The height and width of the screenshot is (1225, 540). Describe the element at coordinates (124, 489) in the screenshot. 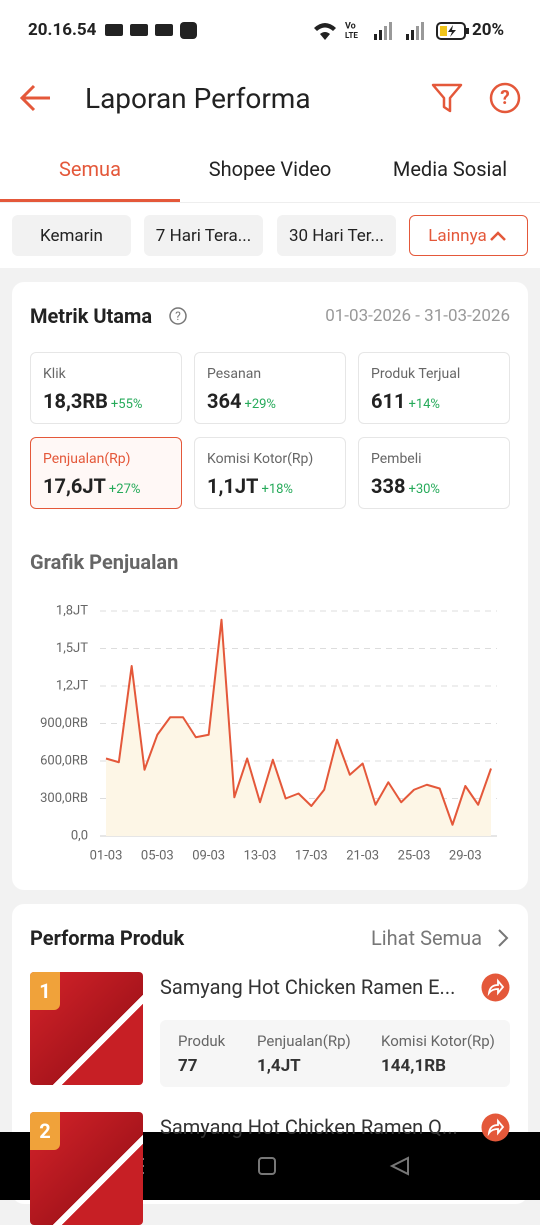

I see `metric-change: +27%` at that location.